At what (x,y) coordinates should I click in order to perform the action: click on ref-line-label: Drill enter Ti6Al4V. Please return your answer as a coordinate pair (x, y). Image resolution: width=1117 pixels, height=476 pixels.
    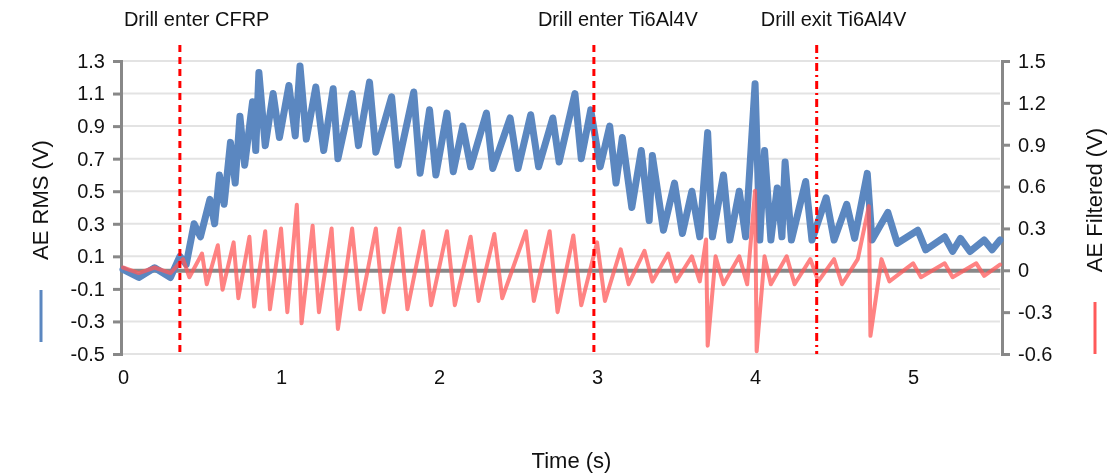
    Looking at the image, I should click on (618, 19).